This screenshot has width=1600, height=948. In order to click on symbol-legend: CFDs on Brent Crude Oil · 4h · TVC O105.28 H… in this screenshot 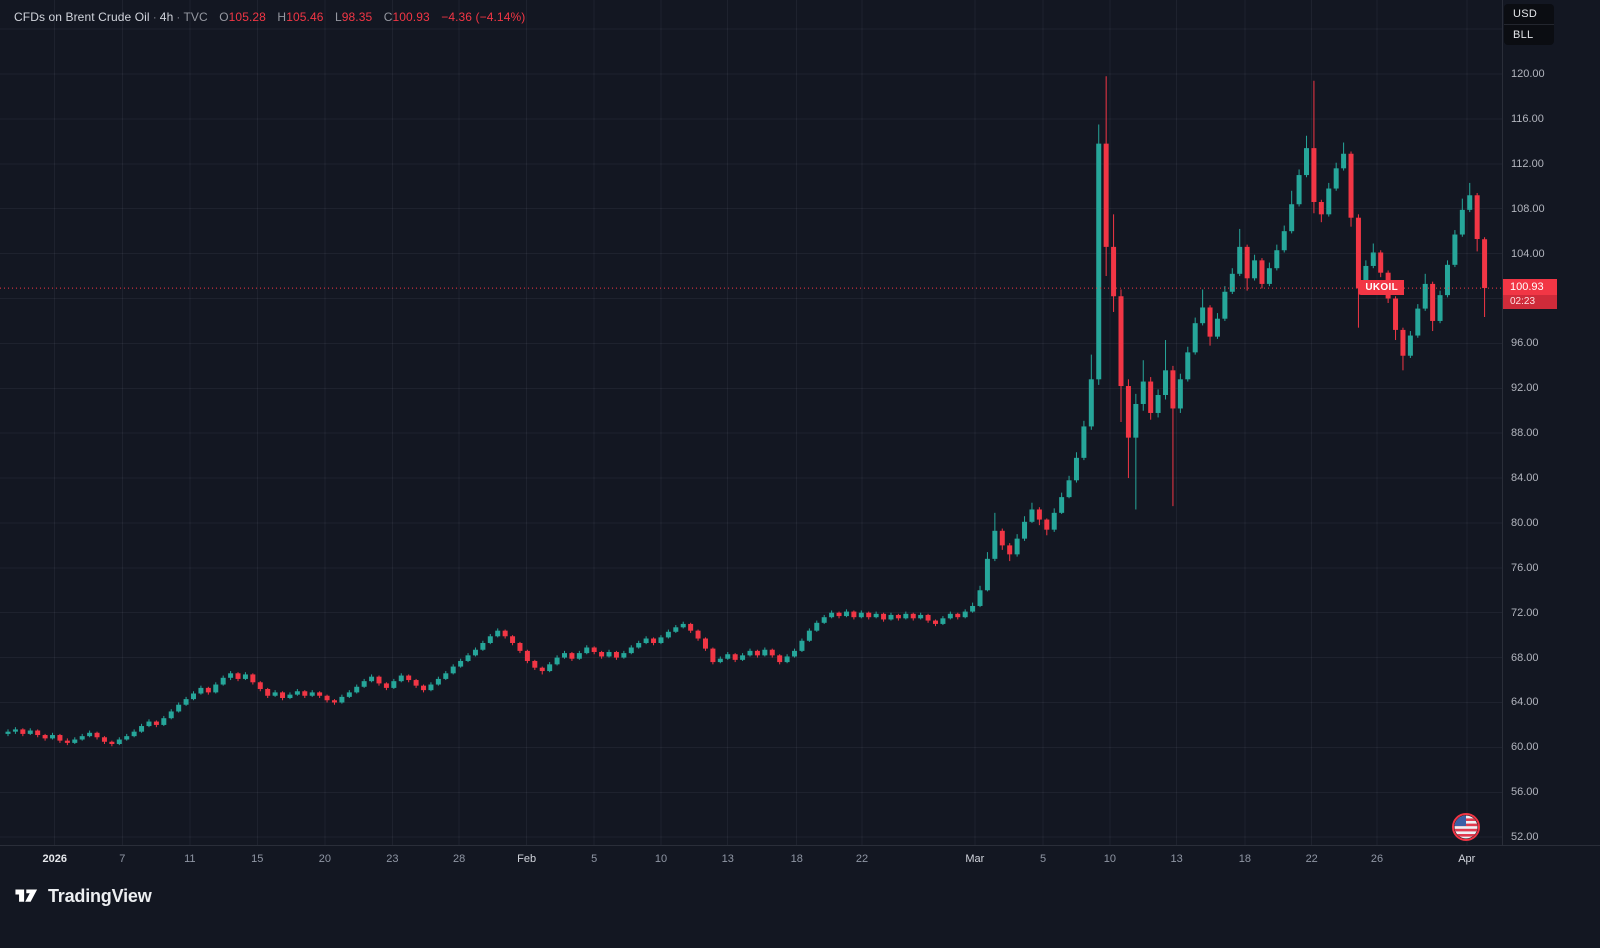, I will do `click(269, 17)`.